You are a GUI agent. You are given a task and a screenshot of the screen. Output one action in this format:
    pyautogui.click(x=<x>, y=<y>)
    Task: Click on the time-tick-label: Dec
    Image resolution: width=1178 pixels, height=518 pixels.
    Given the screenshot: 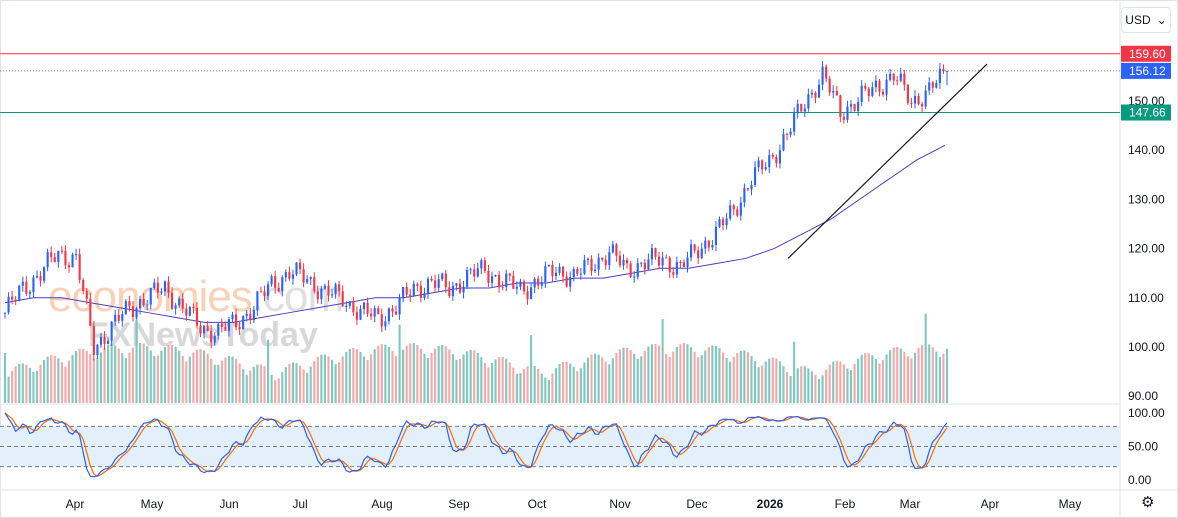 What is the action you would take?
    pyautogui.click(x=696, y=504)
    